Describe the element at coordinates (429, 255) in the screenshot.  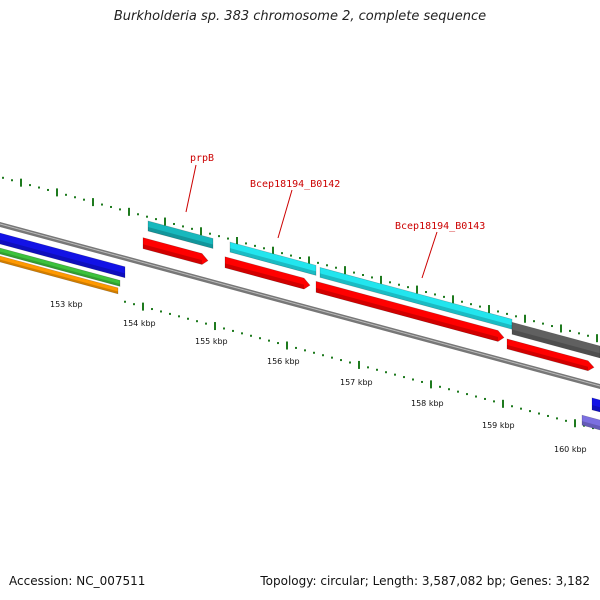
I see `gene-label-bcep18194-b0143-leader` at that location.